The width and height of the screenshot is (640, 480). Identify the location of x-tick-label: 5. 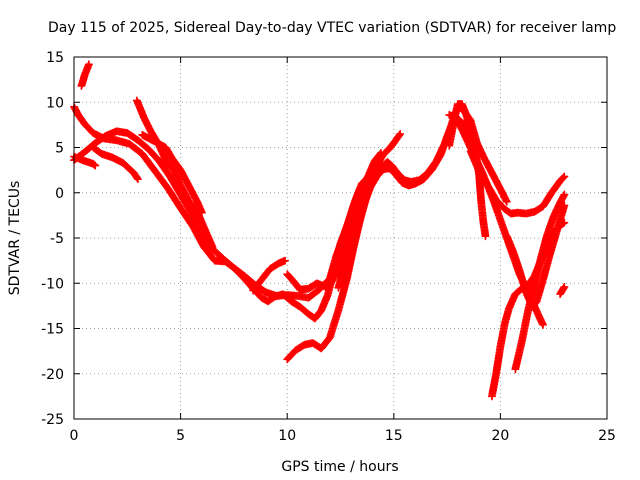
(180, 436).